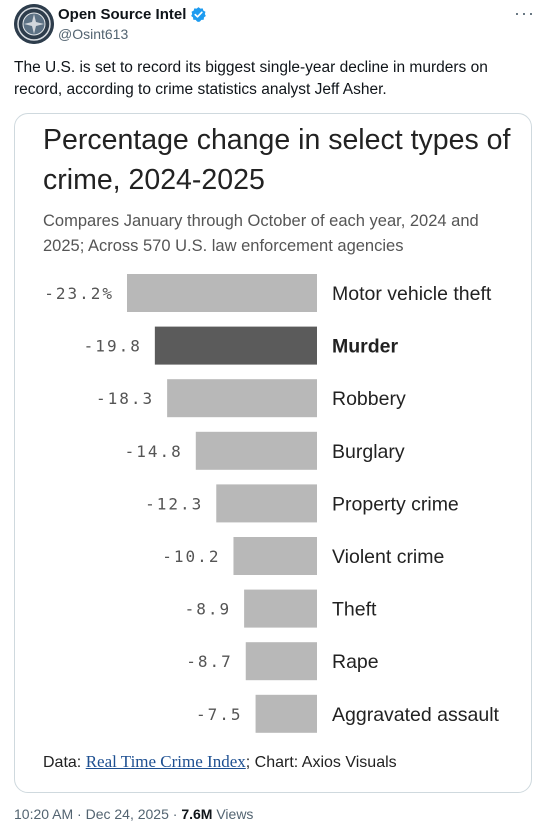 This screenshot has height=839, width=547. Describe the element at coordinates (122, 14) in the screenshot. I see `display-name: Open Source Intel` at that location.